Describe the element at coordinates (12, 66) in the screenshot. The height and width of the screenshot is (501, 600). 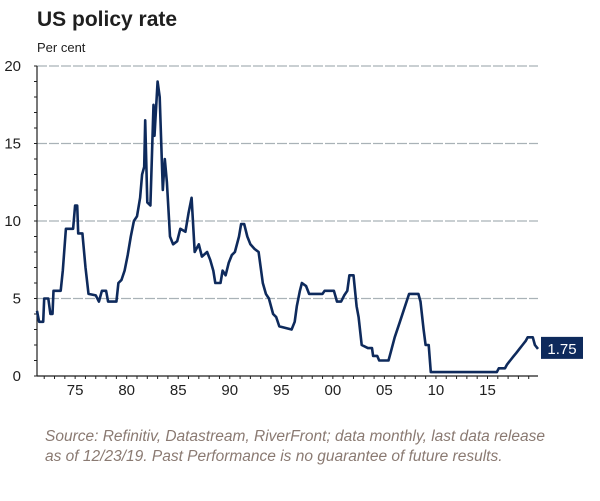
I see `y-tick-label: 20` at that location.